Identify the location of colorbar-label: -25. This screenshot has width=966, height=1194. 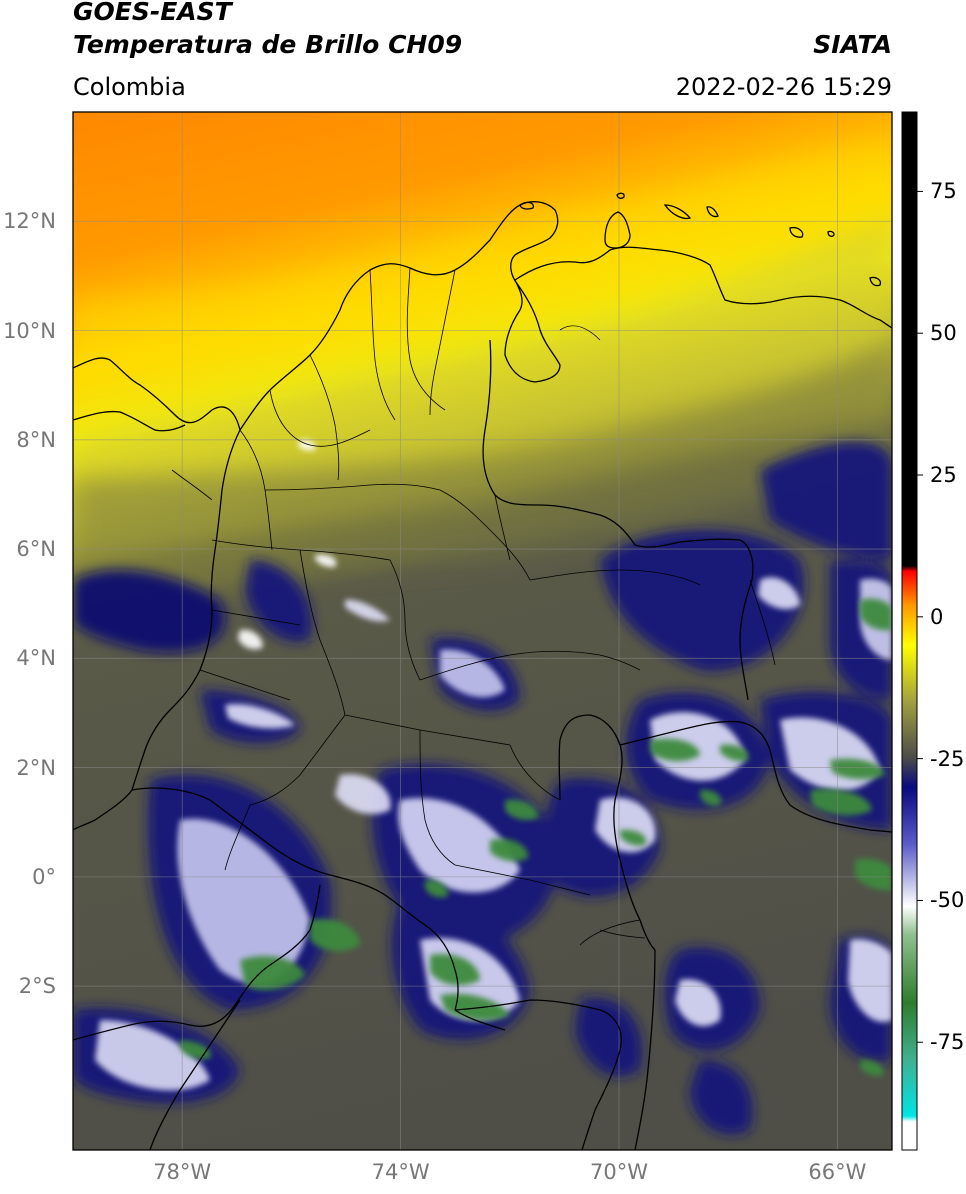
(947, 758).